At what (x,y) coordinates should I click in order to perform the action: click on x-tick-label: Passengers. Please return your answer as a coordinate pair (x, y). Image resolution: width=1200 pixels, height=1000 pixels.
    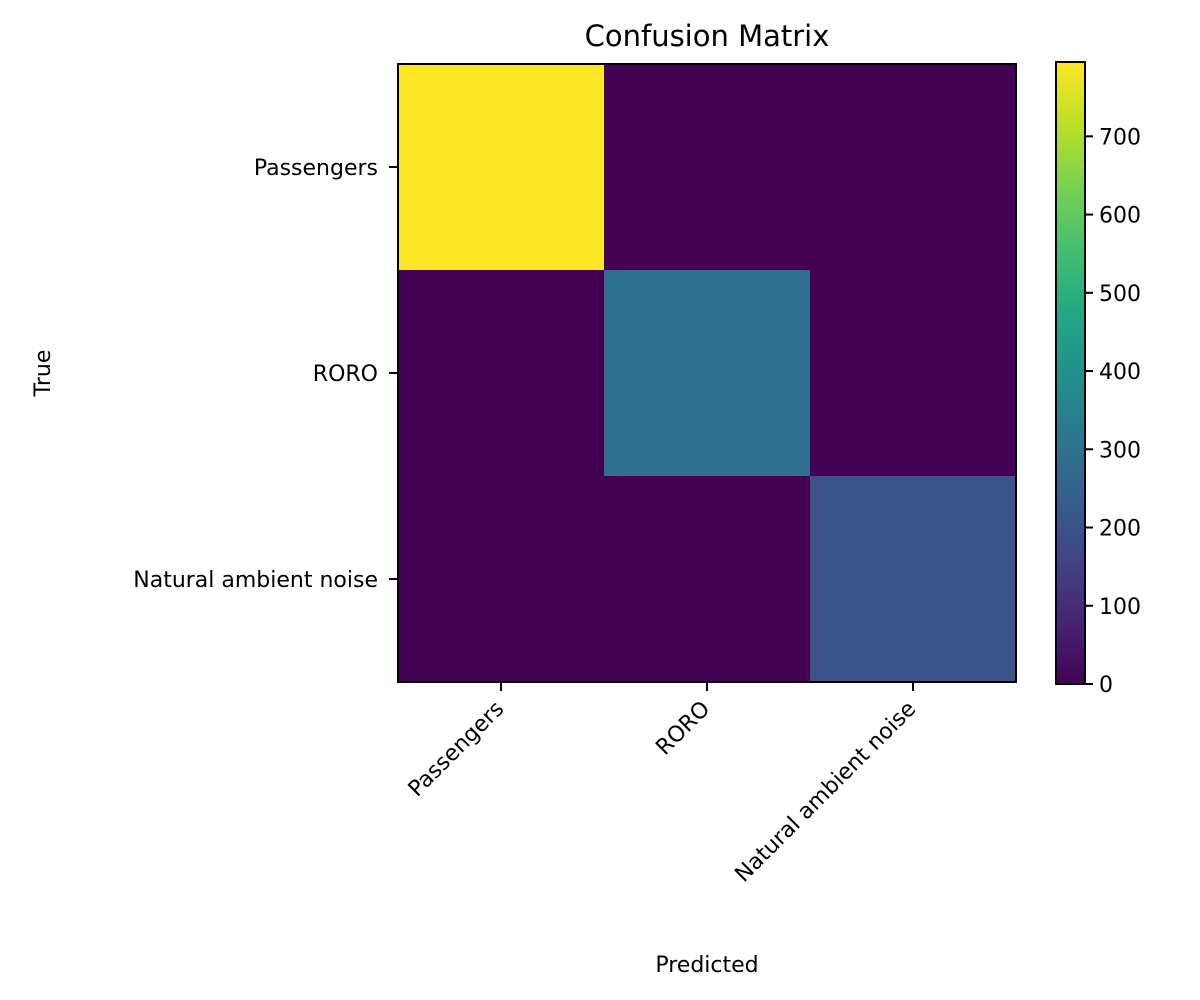
    Looking at the image, I should click on (456, 749).